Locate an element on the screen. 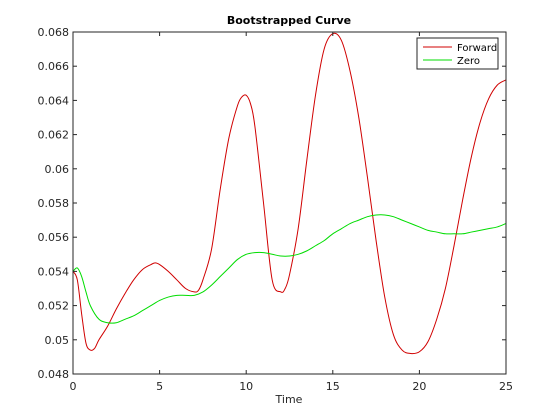 The height and width of the screenshot is (420, 560). x-tick-label: 15 is located at coordinates (333, 386).